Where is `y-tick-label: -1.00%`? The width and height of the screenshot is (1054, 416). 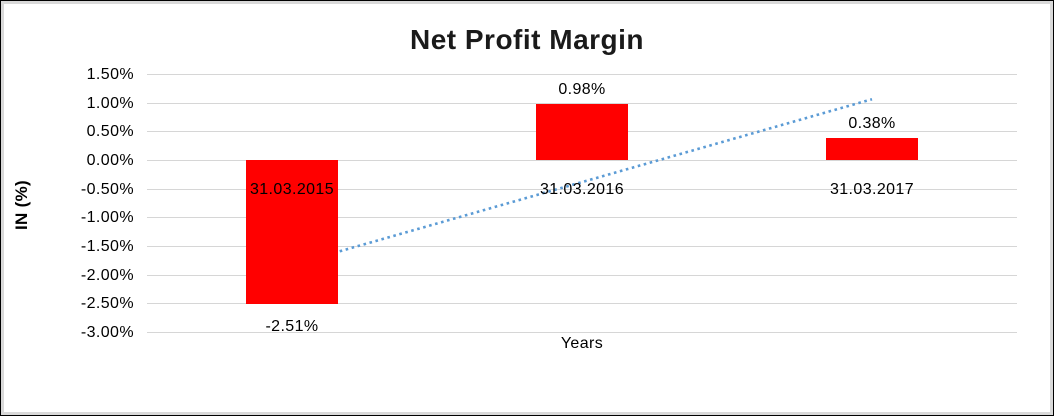 y-tick-label: -1.00% is located at coordinates (107, 218).